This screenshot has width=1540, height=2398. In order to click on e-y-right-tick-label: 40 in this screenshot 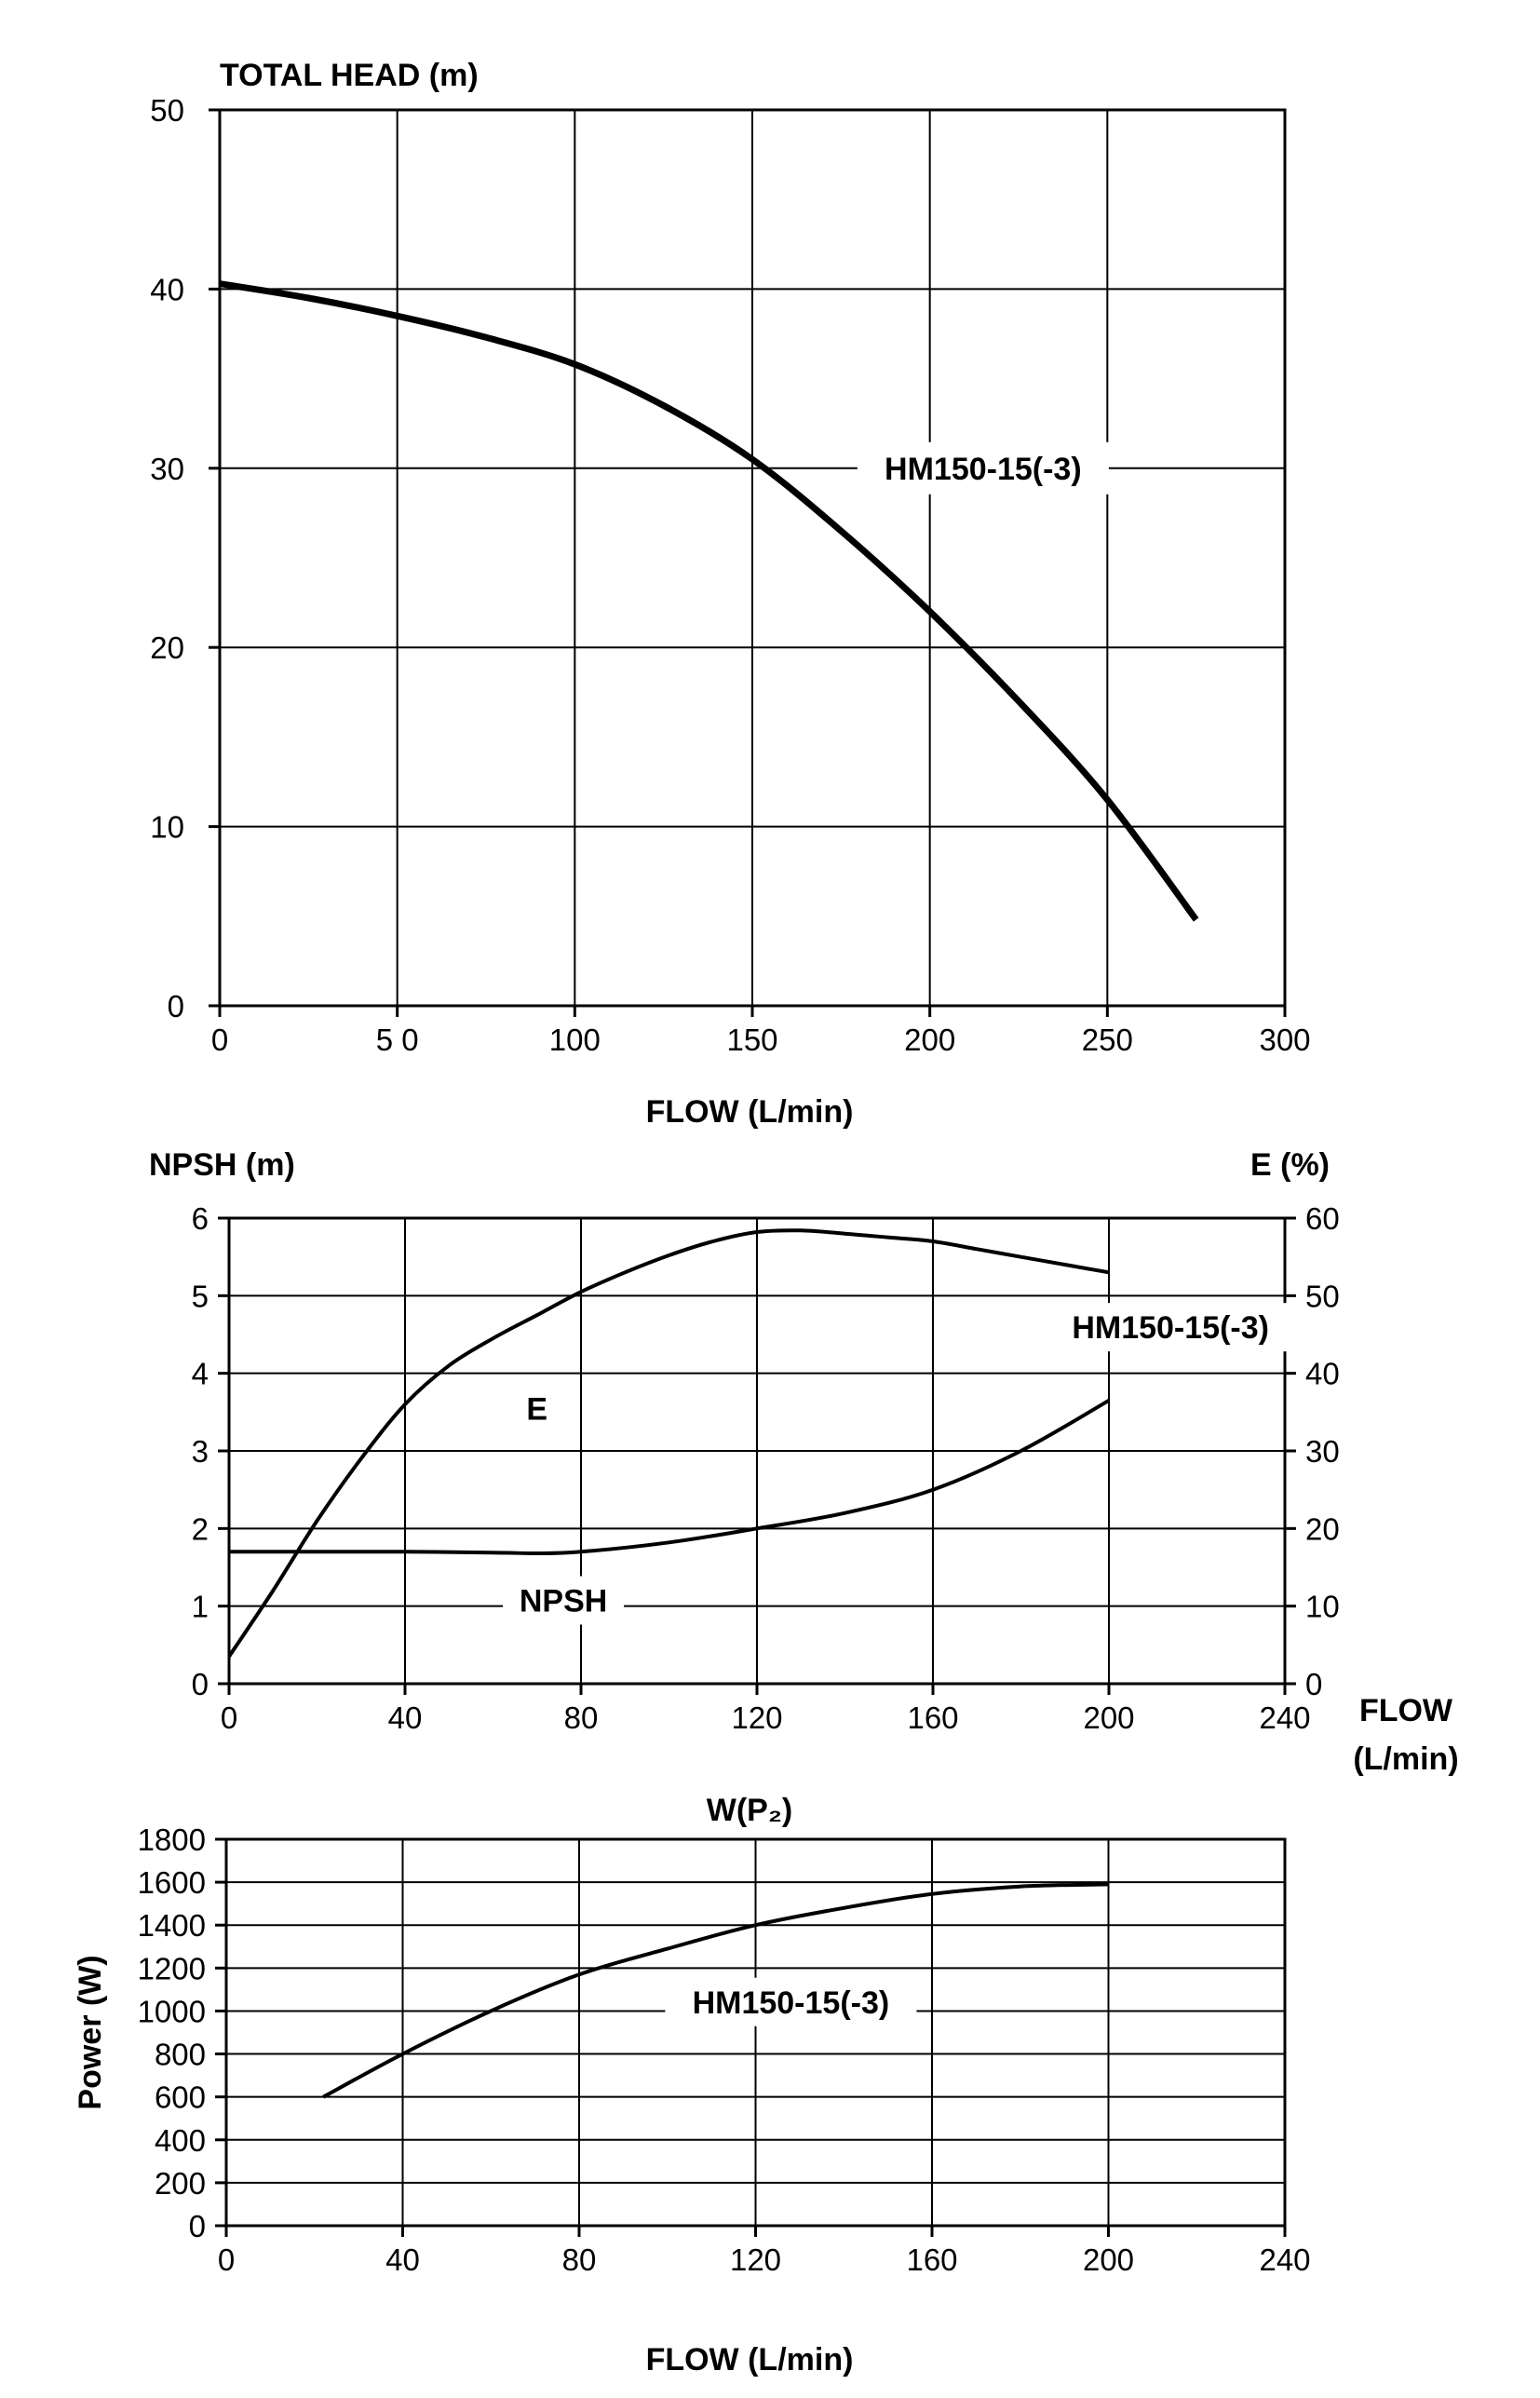, I will do `click(1322, 1374)`.